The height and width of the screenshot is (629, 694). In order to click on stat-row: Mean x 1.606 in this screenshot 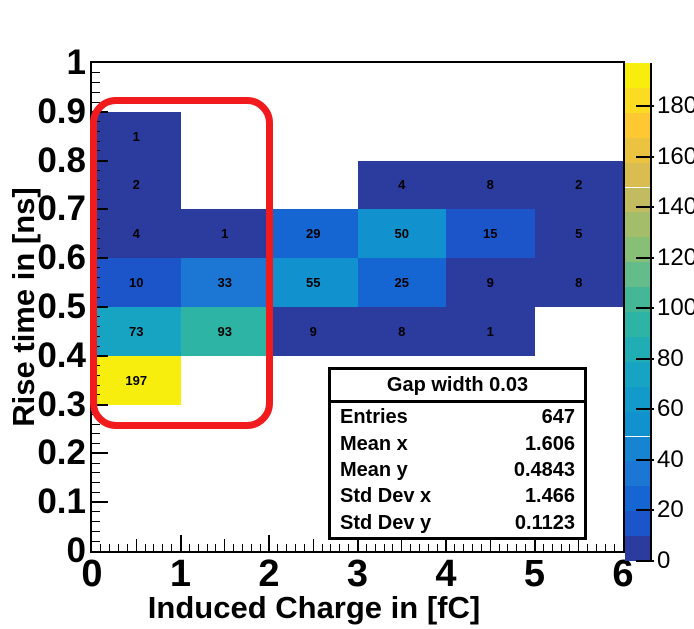, I will do `click(457, 444)`.